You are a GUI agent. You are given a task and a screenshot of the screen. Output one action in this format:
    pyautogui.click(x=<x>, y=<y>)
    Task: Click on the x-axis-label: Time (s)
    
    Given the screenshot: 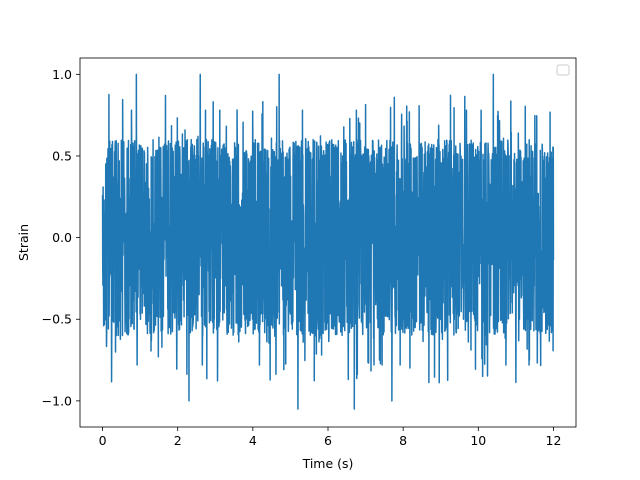 What is the action you would take?
    pyautogui.click(x=328, y=463)
    